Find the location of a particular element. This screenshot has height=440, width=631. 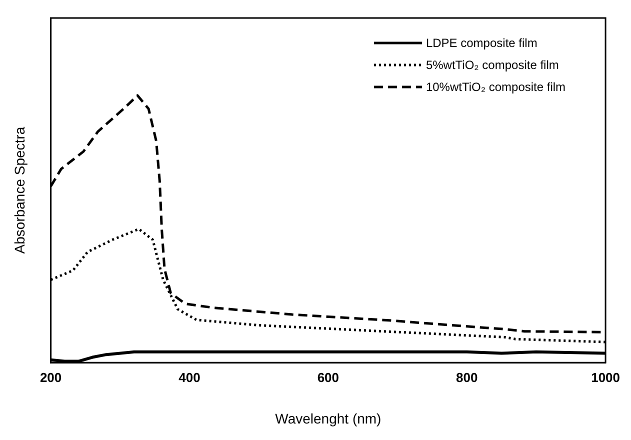

legend-label: 5%wtTiO₂ composite film is located at coordinates (492, 65).